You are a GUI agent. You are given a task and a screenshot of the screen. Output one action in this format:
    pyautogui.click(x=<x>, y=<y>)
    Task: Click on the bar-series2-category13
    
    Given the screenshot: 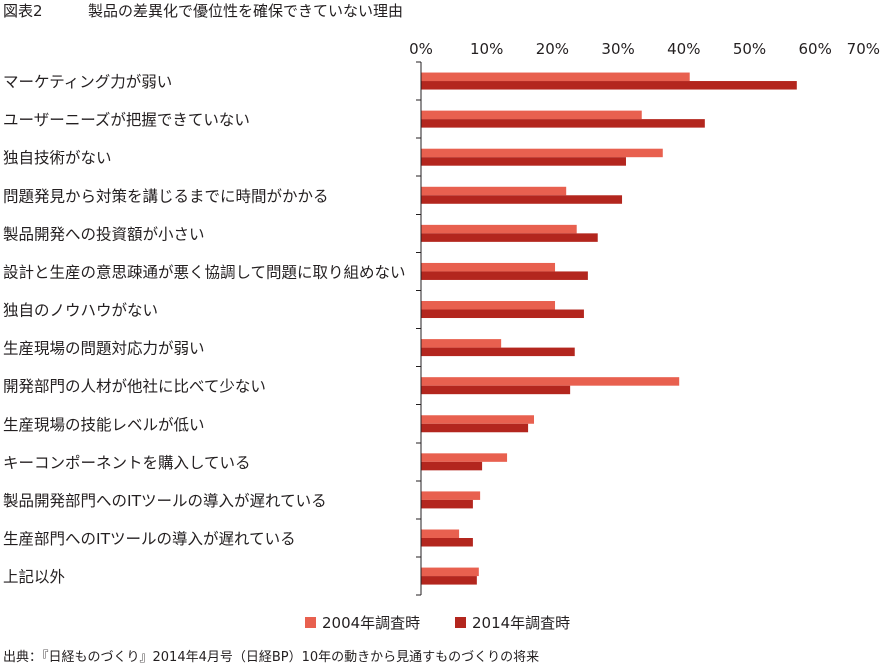 What is the action you would take?
    pyautogui.click(x=447, y=542)
    